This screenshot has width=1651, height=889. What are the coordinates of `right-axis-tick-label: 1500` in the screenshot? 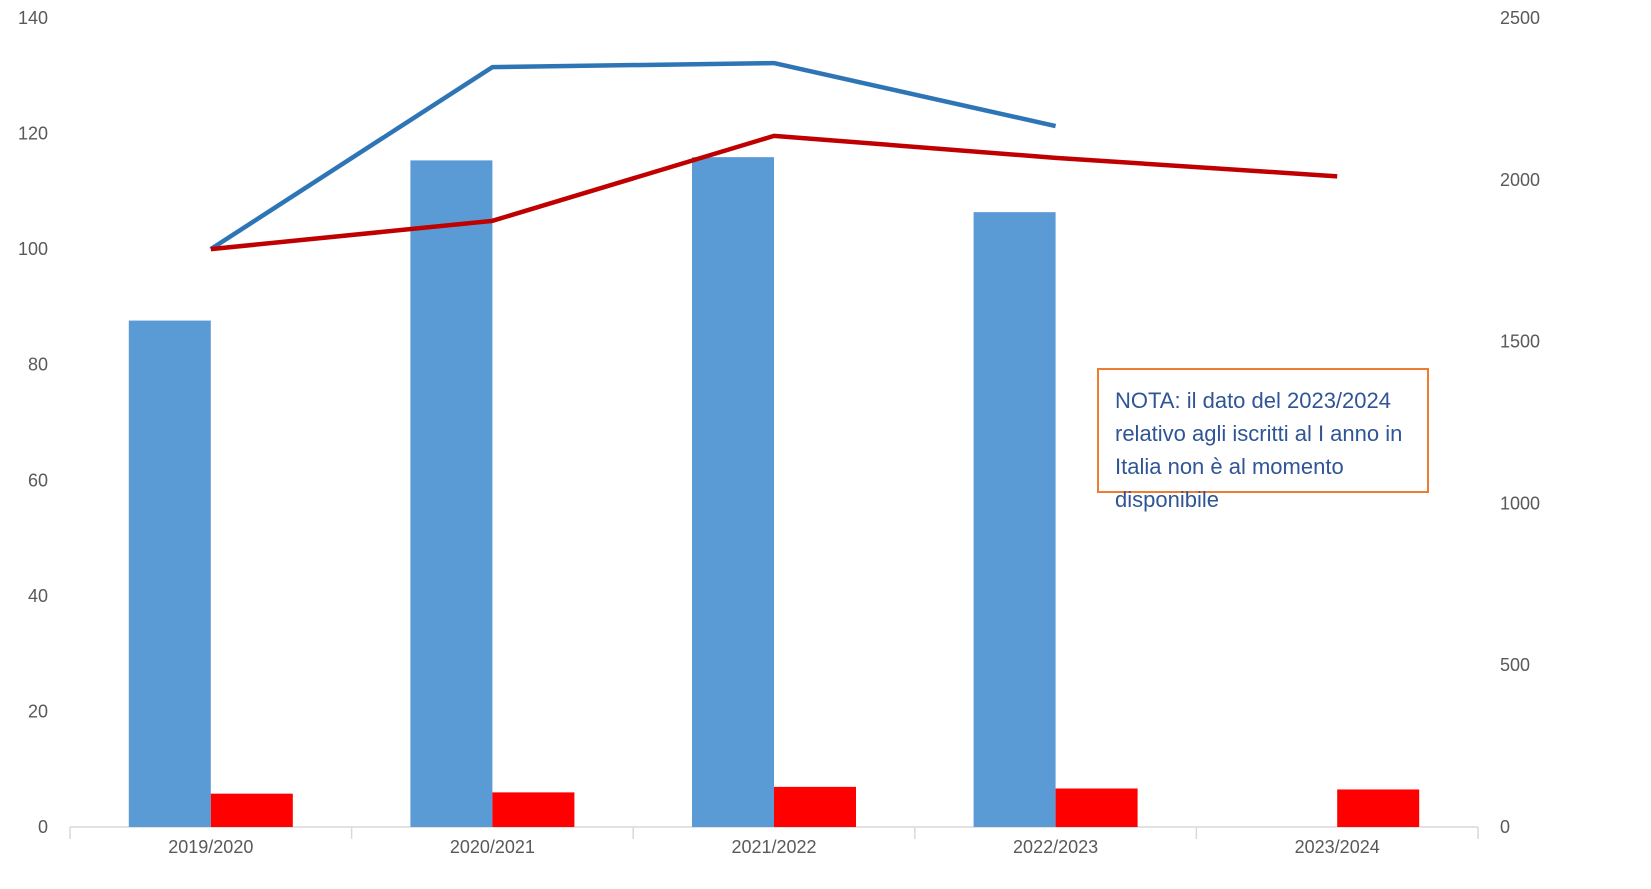 It's located at (1520, 342).